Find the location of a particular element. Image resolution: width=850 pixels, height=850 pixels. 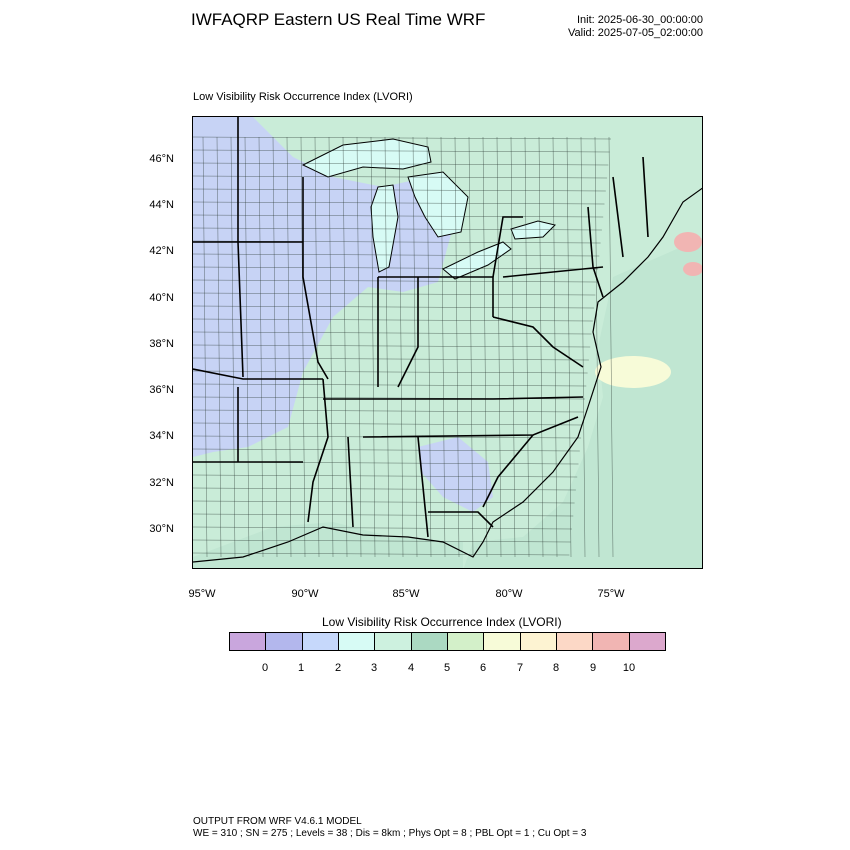

high-index-patch is located at coordinates (633, 372).